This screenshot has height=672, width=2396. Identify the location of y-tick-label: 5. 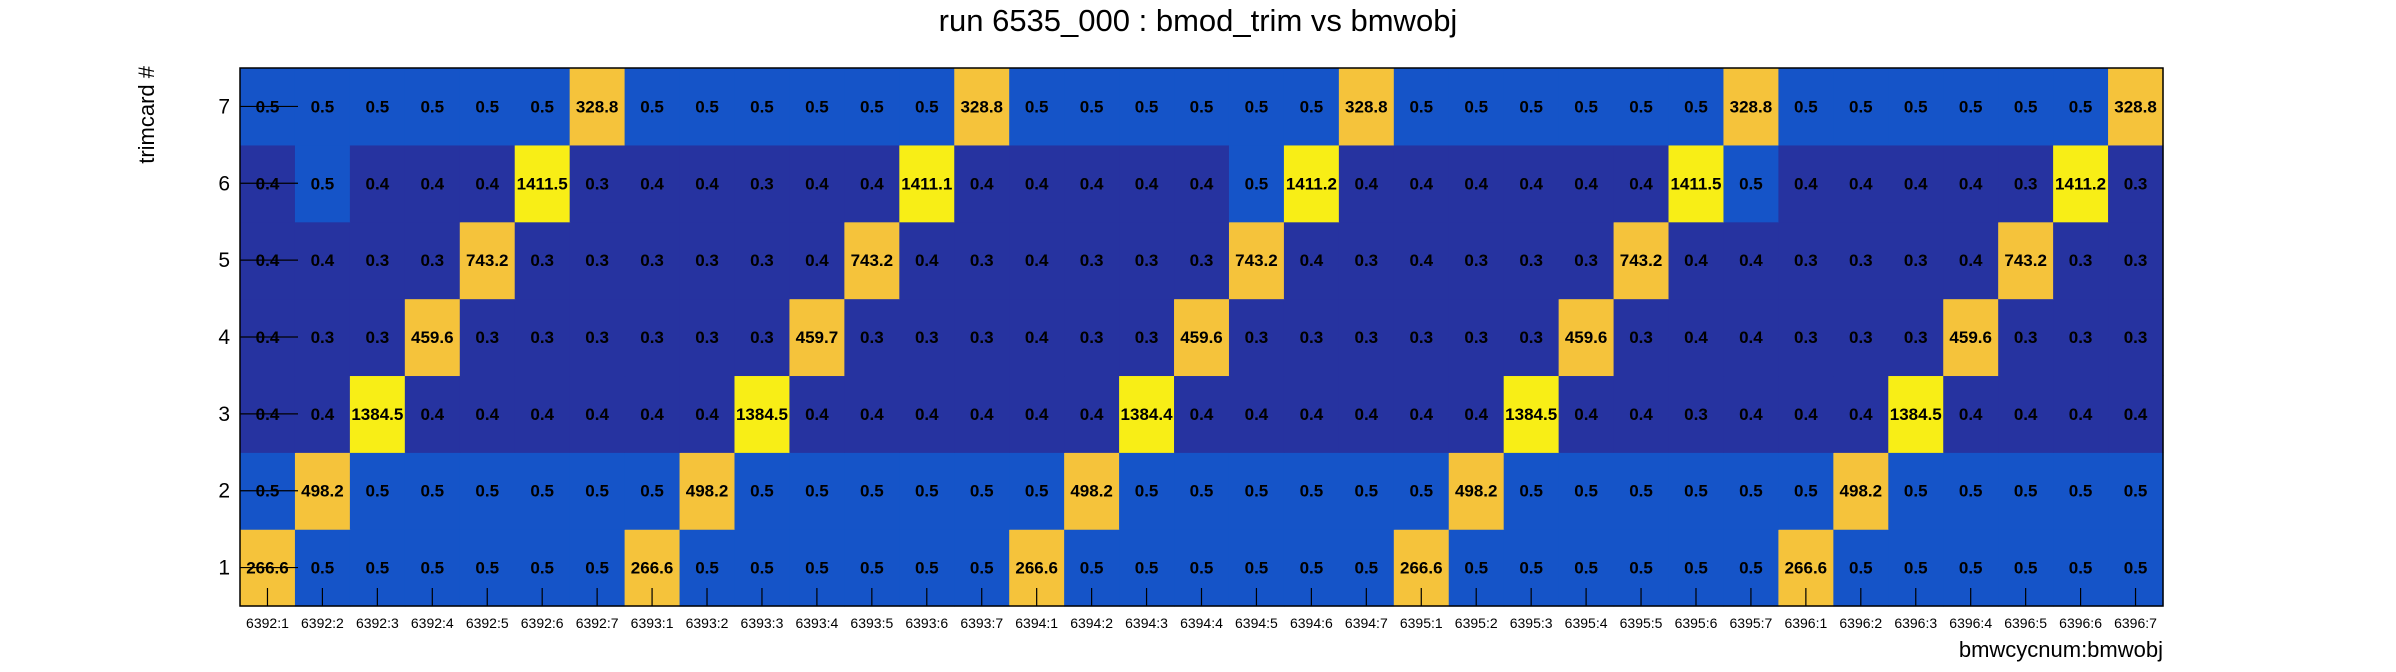
(224, 260).